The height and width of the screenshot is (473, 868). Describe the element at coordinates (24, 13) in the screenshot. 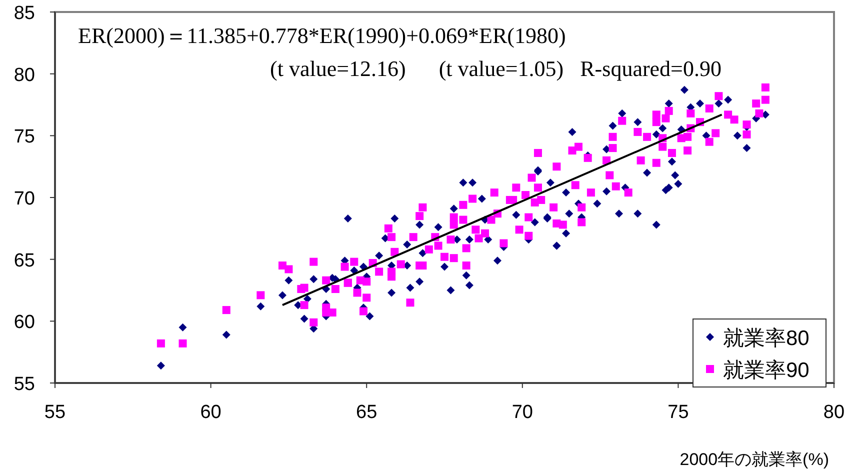

I see `y-tick-label: 85` at that location.